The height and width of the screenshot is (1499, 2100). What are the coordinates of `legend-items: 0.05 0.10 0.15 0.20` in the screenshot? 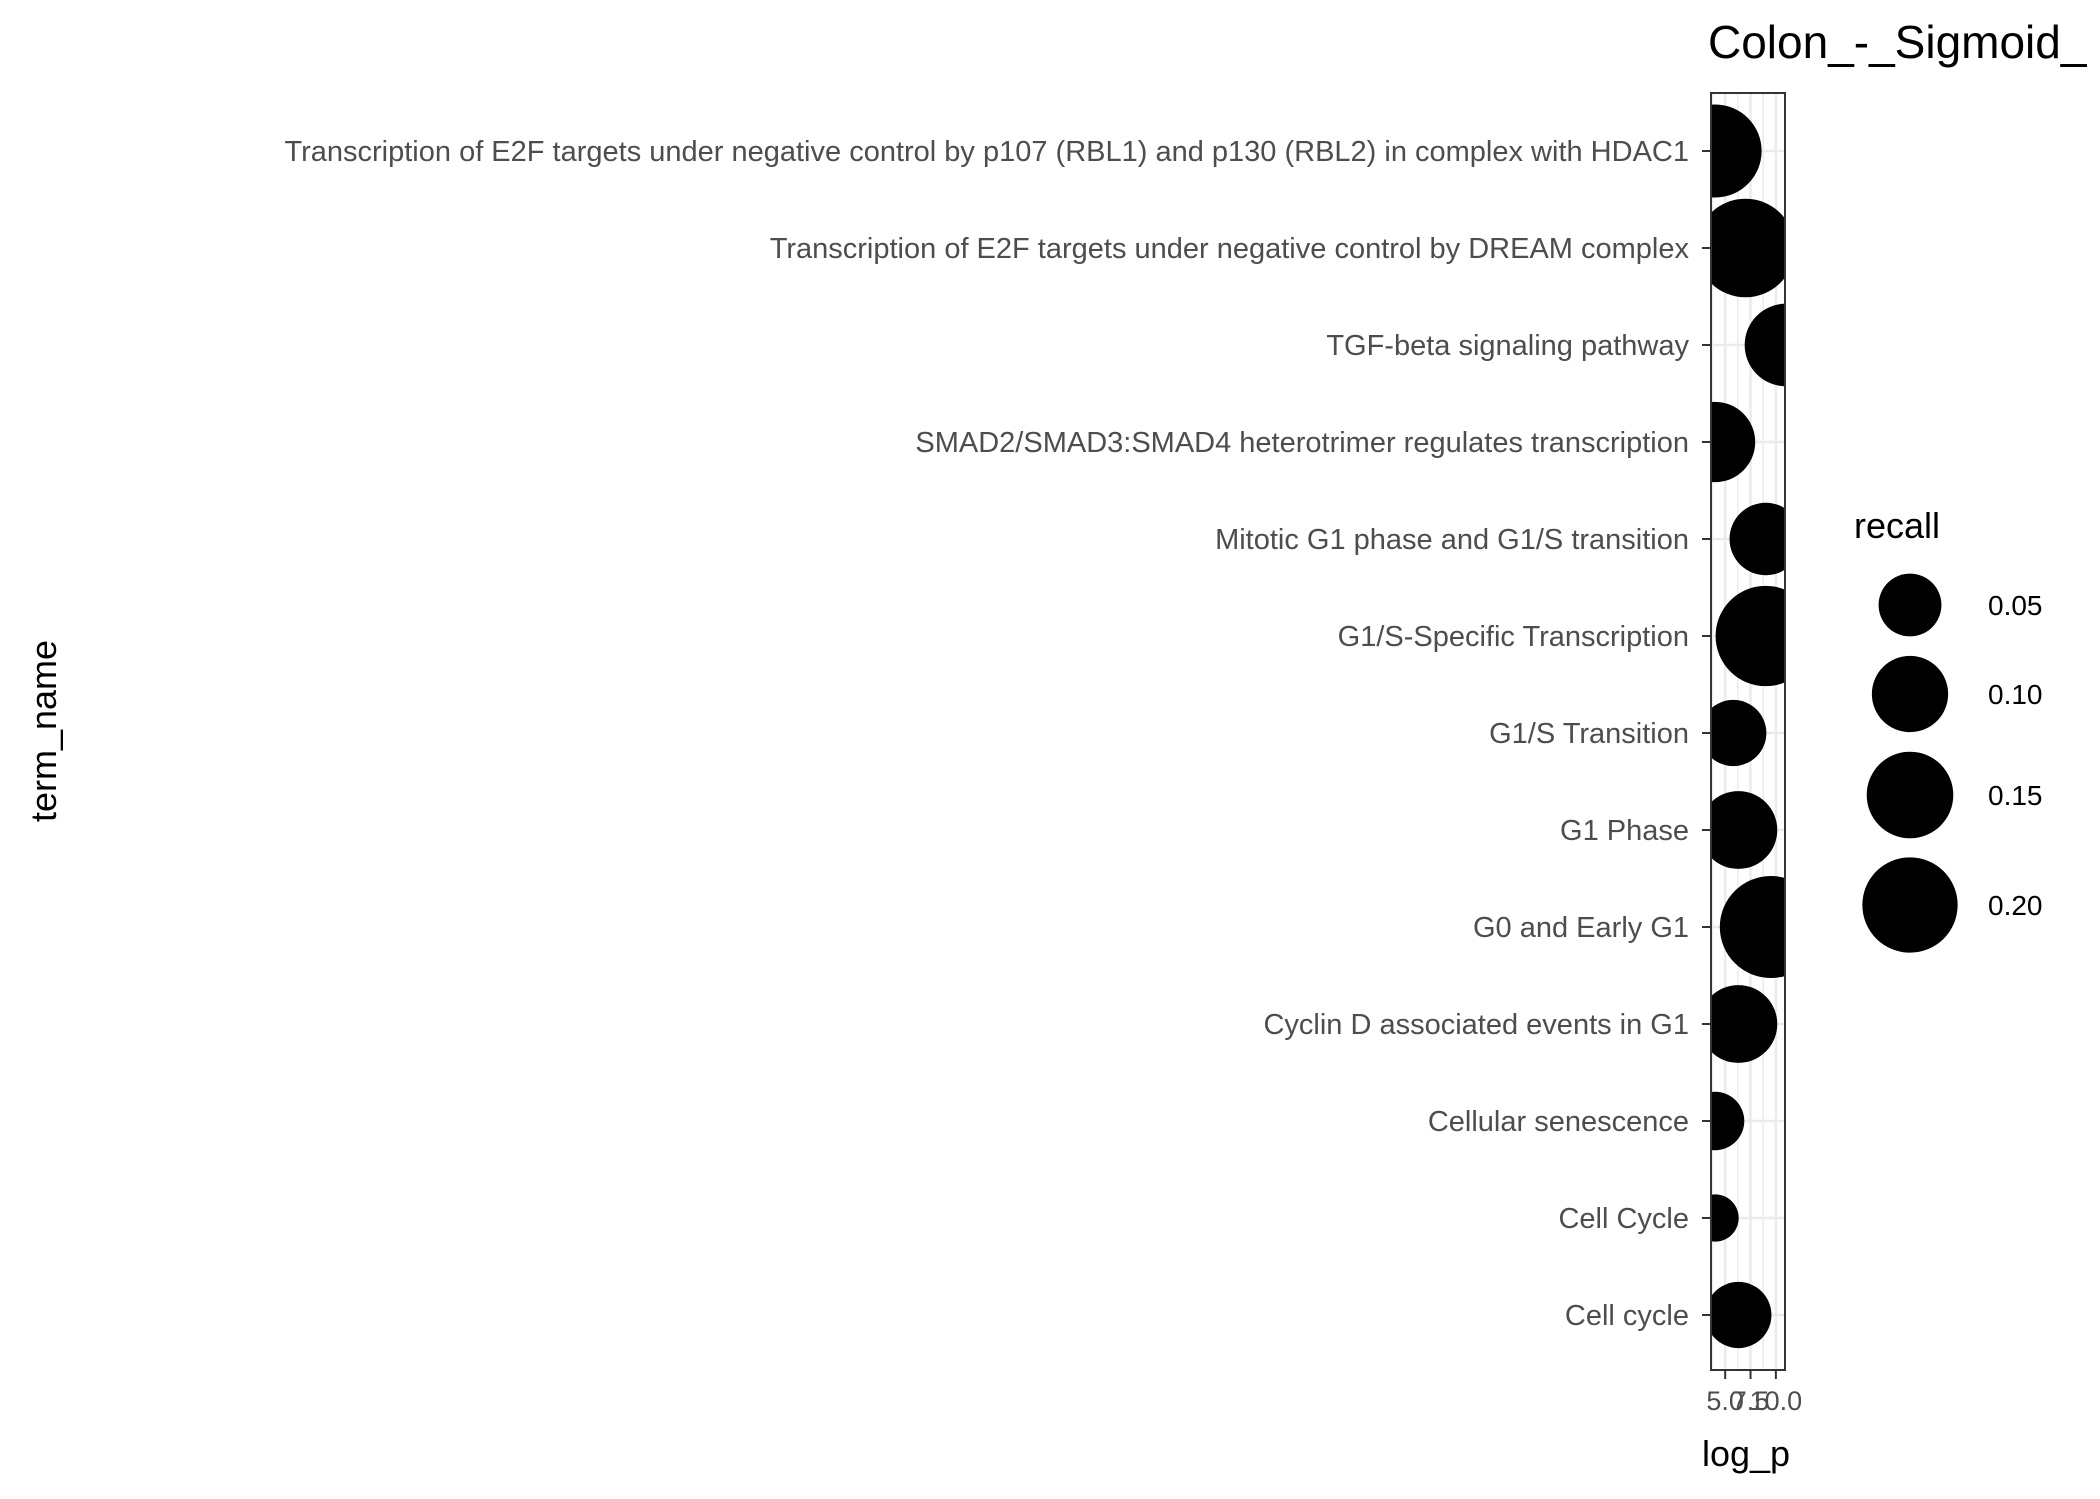 It's located at (1952, 763).